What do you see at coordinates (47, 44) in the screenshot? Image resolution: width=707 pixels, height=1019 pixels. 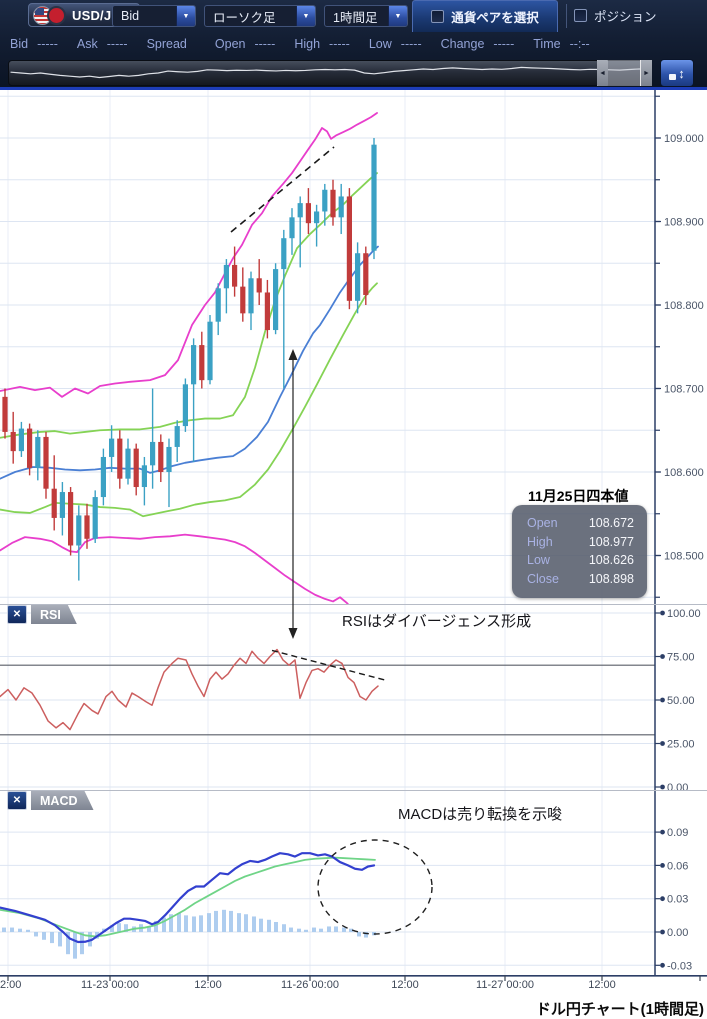 I see `bid-value: -----` at bounding box center [47, 44].